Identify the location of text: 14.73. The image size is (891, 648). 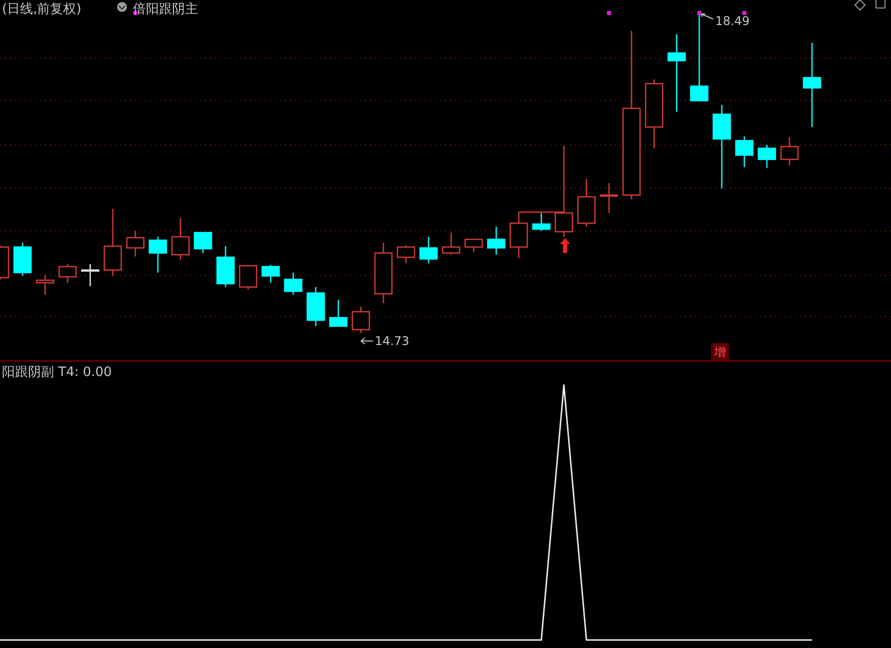
(392, 341).